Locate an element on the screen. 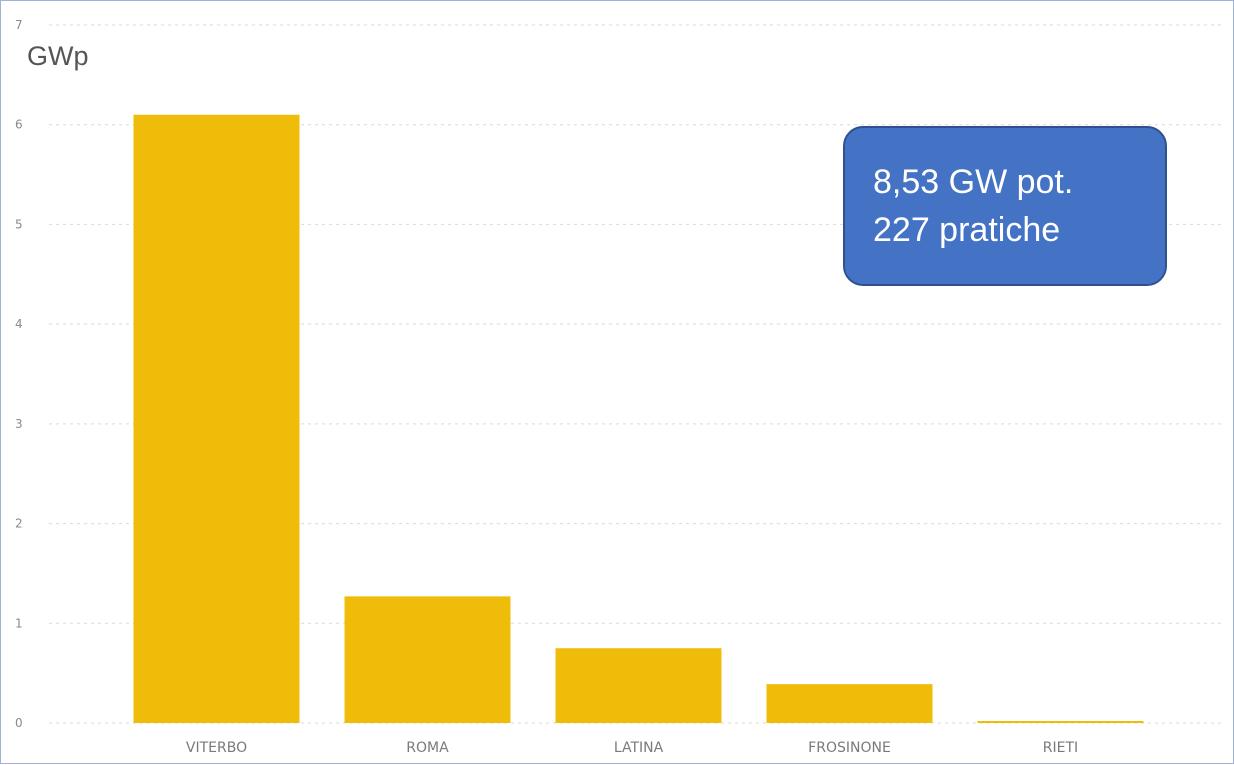 This screenshot has height=765, width=1234. y-tick-label: 5 is located at coordinates (19, 224).